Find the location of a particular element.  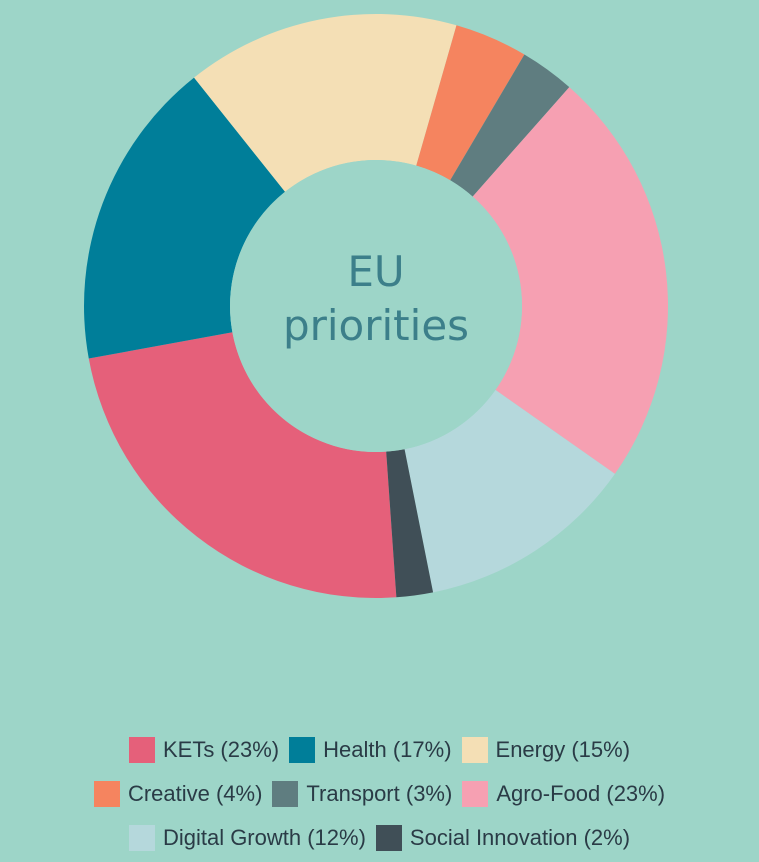

legend-label: Agro-Food (23%) is located at coordinates (581, 793).